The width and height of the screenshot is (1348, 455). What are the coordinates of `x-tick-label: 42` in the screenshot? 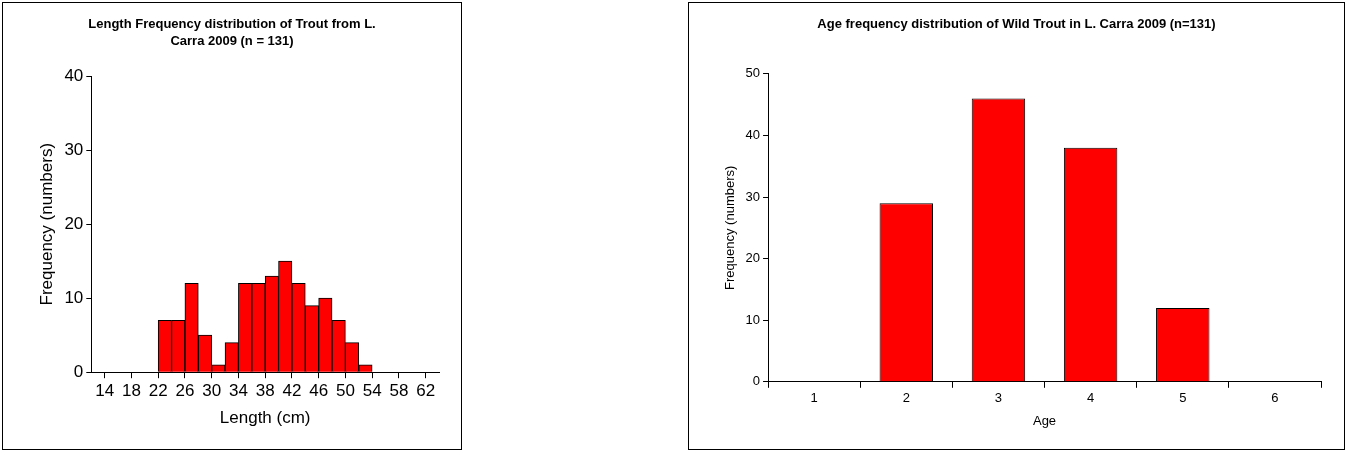 It's located at (292, 391).